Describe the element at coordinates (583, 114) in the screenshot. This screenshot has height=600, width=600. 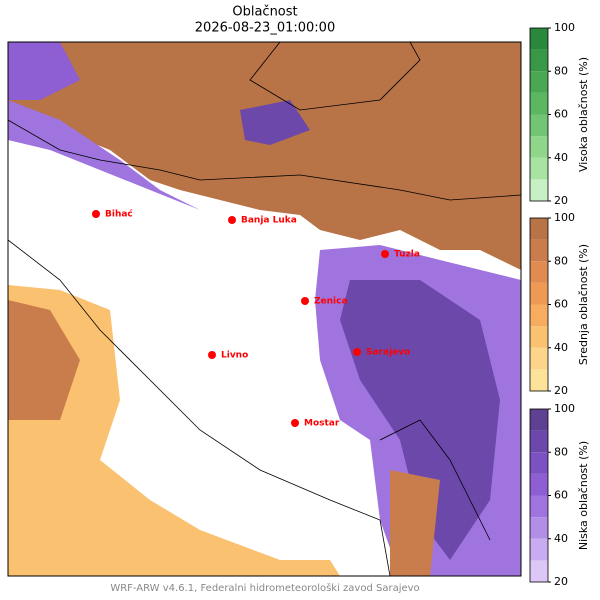
I see `colorbar-label: Visoka oblačnost (%)` at that location.